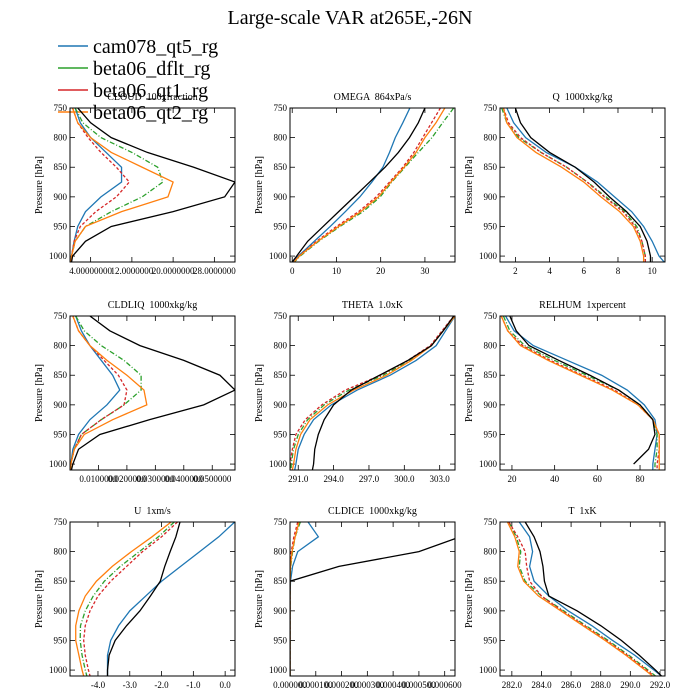 The image size is (700, 700). Describe the element at coordinates (333, 479) in the screenshot. I see `x-tick-label: 294.0` at that location.